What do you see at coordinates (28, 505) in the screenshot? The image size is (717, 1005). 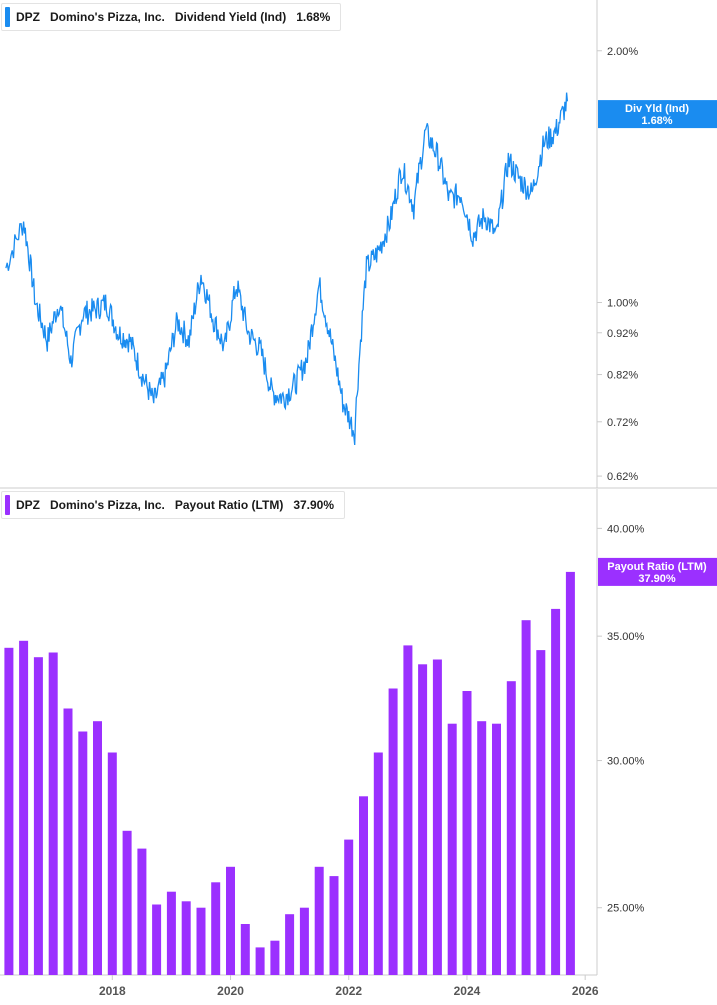 I see `bottom-legend-ticker: DPZ` at bounding box center [28, 505].